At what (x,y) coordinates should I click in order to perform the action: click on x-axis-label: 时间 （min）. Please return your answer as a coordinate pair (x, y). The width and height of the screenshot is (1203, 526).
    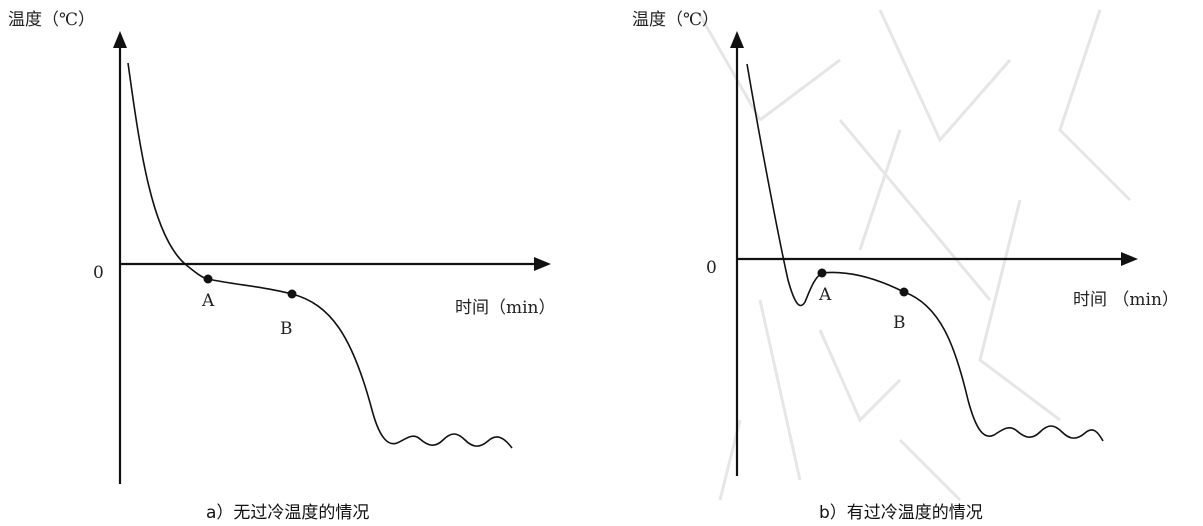
    Looking at the image, I should click on (1126, 300).